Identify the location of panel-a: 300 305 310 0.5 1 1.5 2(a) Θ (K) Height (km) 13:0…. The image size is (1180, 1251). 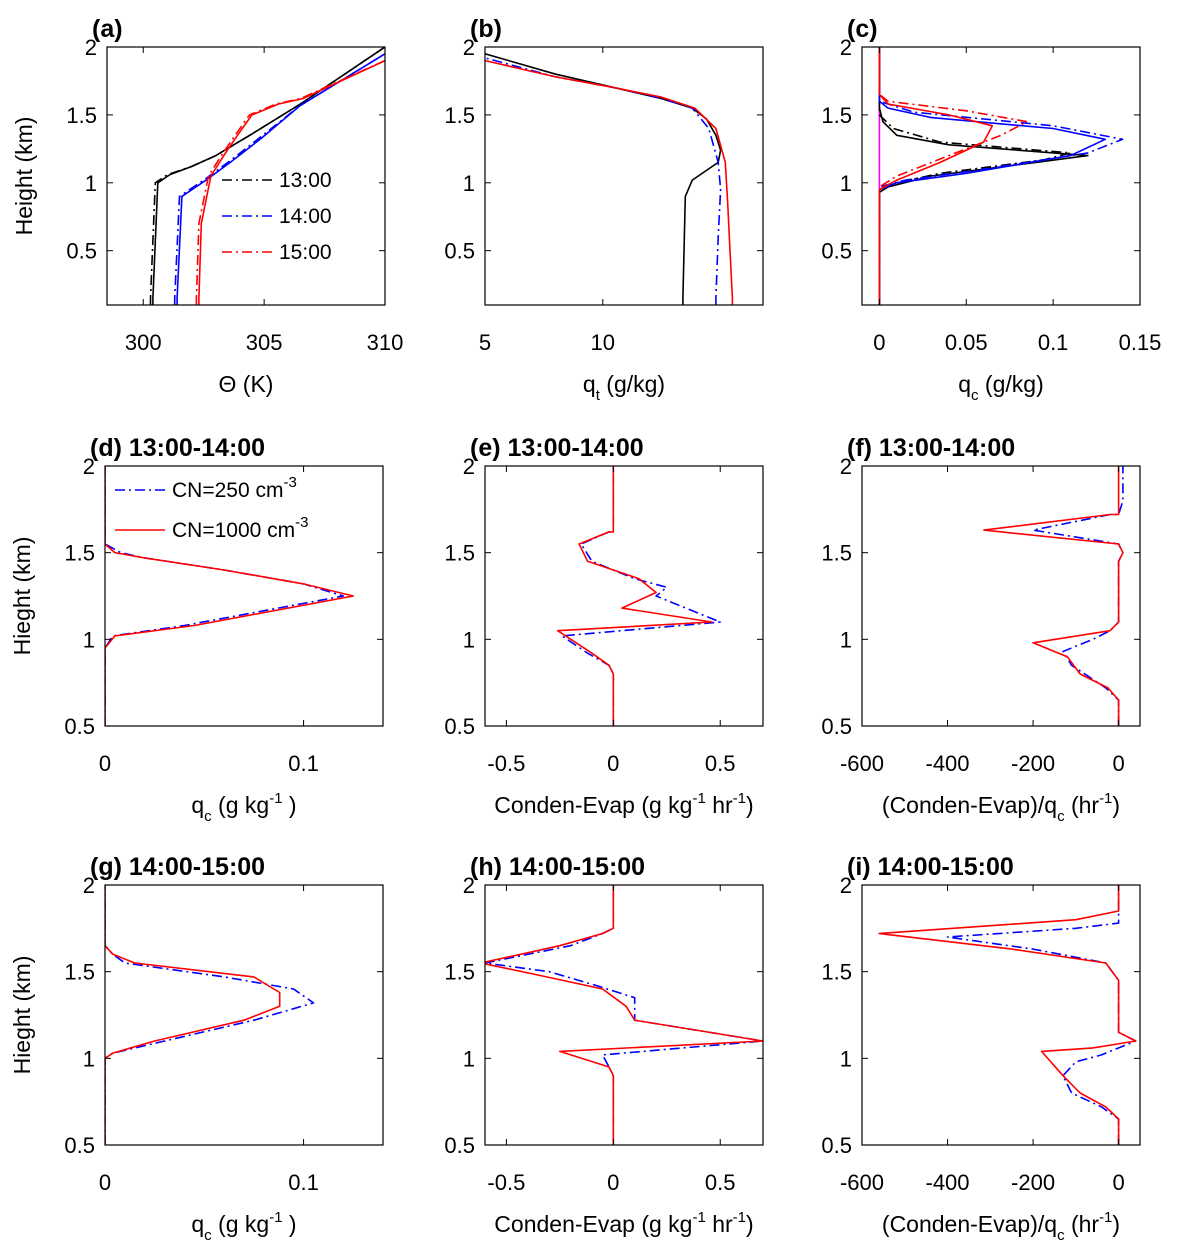
(207, 206).